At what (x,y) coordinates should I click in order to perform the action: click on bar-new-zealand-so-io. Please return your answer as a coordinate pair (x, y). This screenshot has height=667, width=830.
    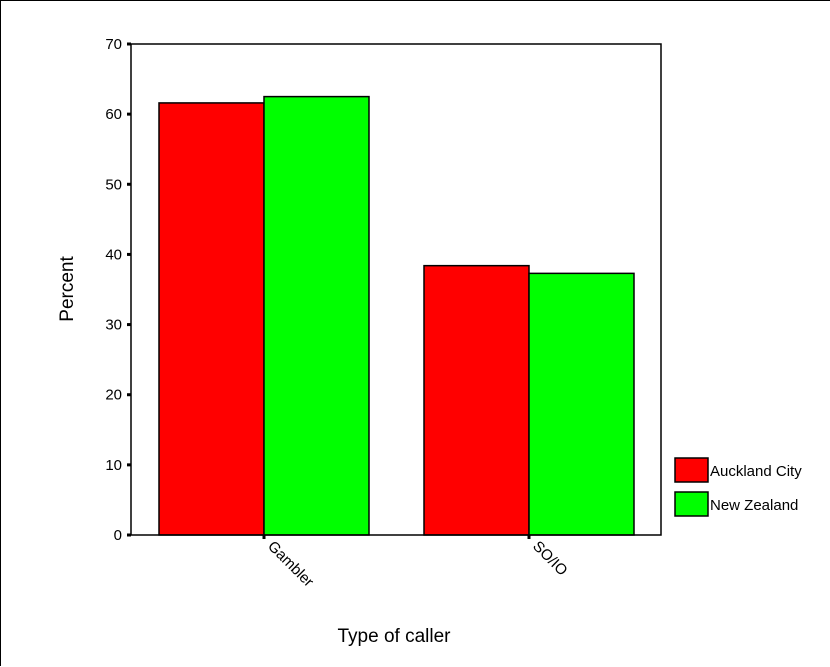
    Looking at the image, I should click on (581, 404).